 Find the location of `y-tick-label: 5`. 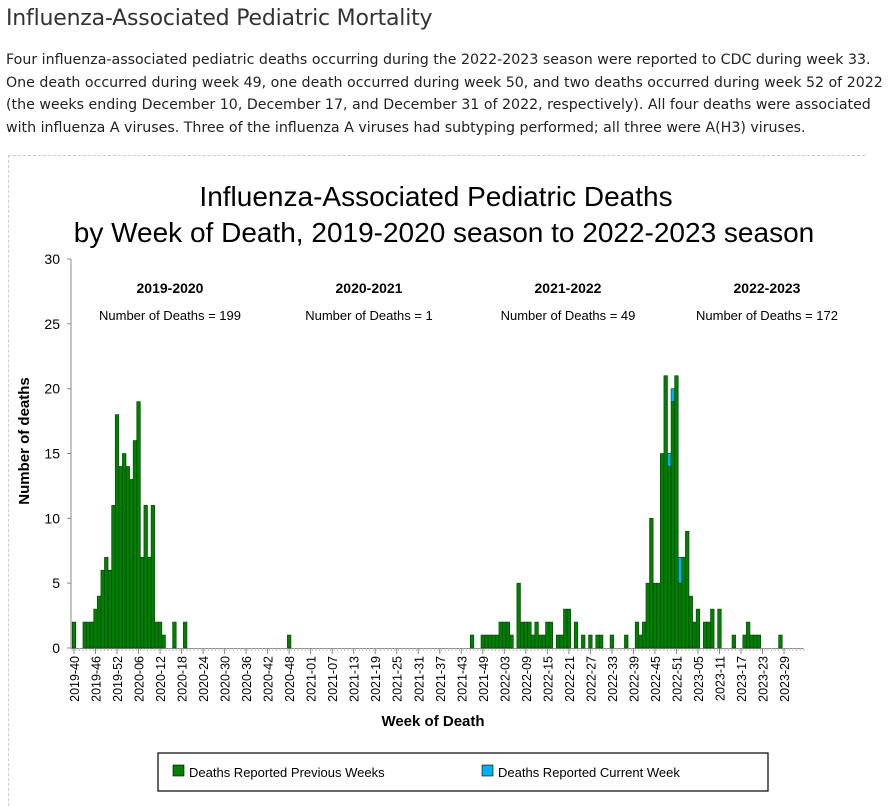

y-tick-label: 5 is located at coordinates (56, 583).